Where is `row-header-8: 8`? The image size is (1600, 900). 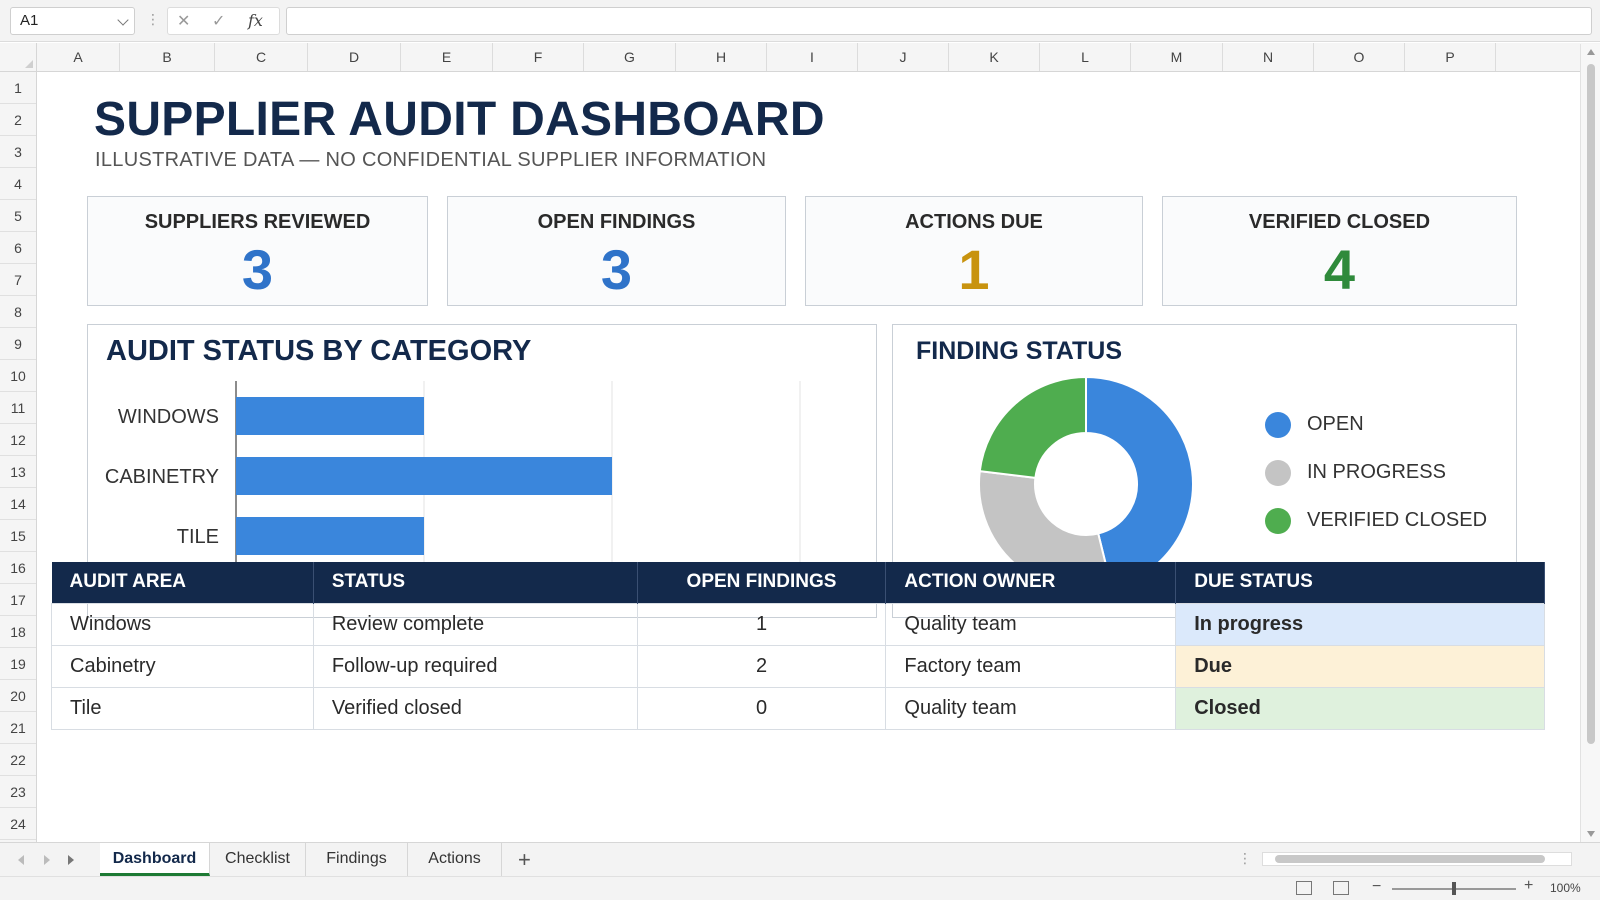
row-header-8: 8 is located at coordinates (18, 312).